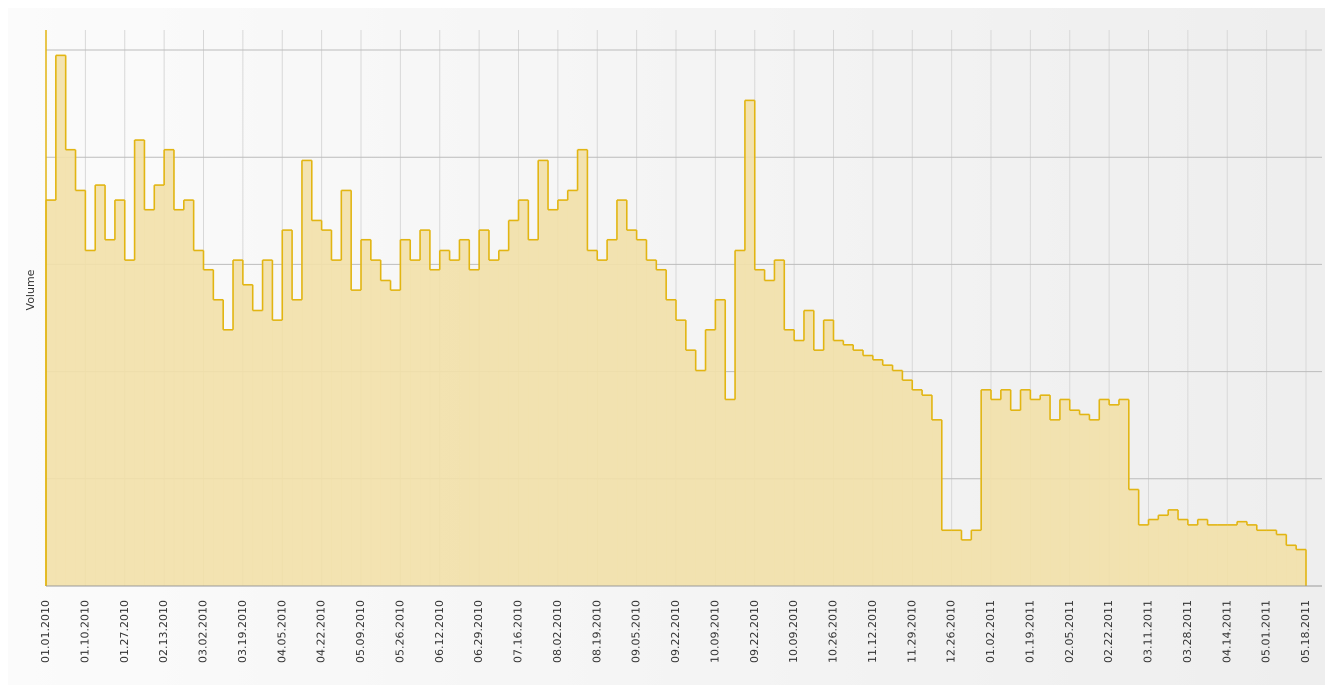  Describe the element at coordinates (872, 631) in the screenshot. I see `x-tick-label: 11.12.2010` at that location.